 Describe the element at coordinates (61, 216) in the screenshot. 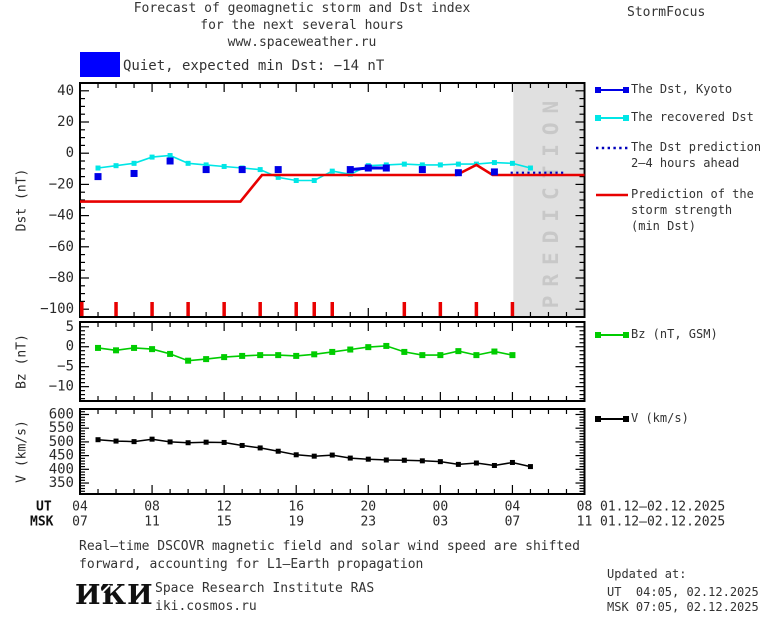

I see `y-tick-label: −40` at that location.